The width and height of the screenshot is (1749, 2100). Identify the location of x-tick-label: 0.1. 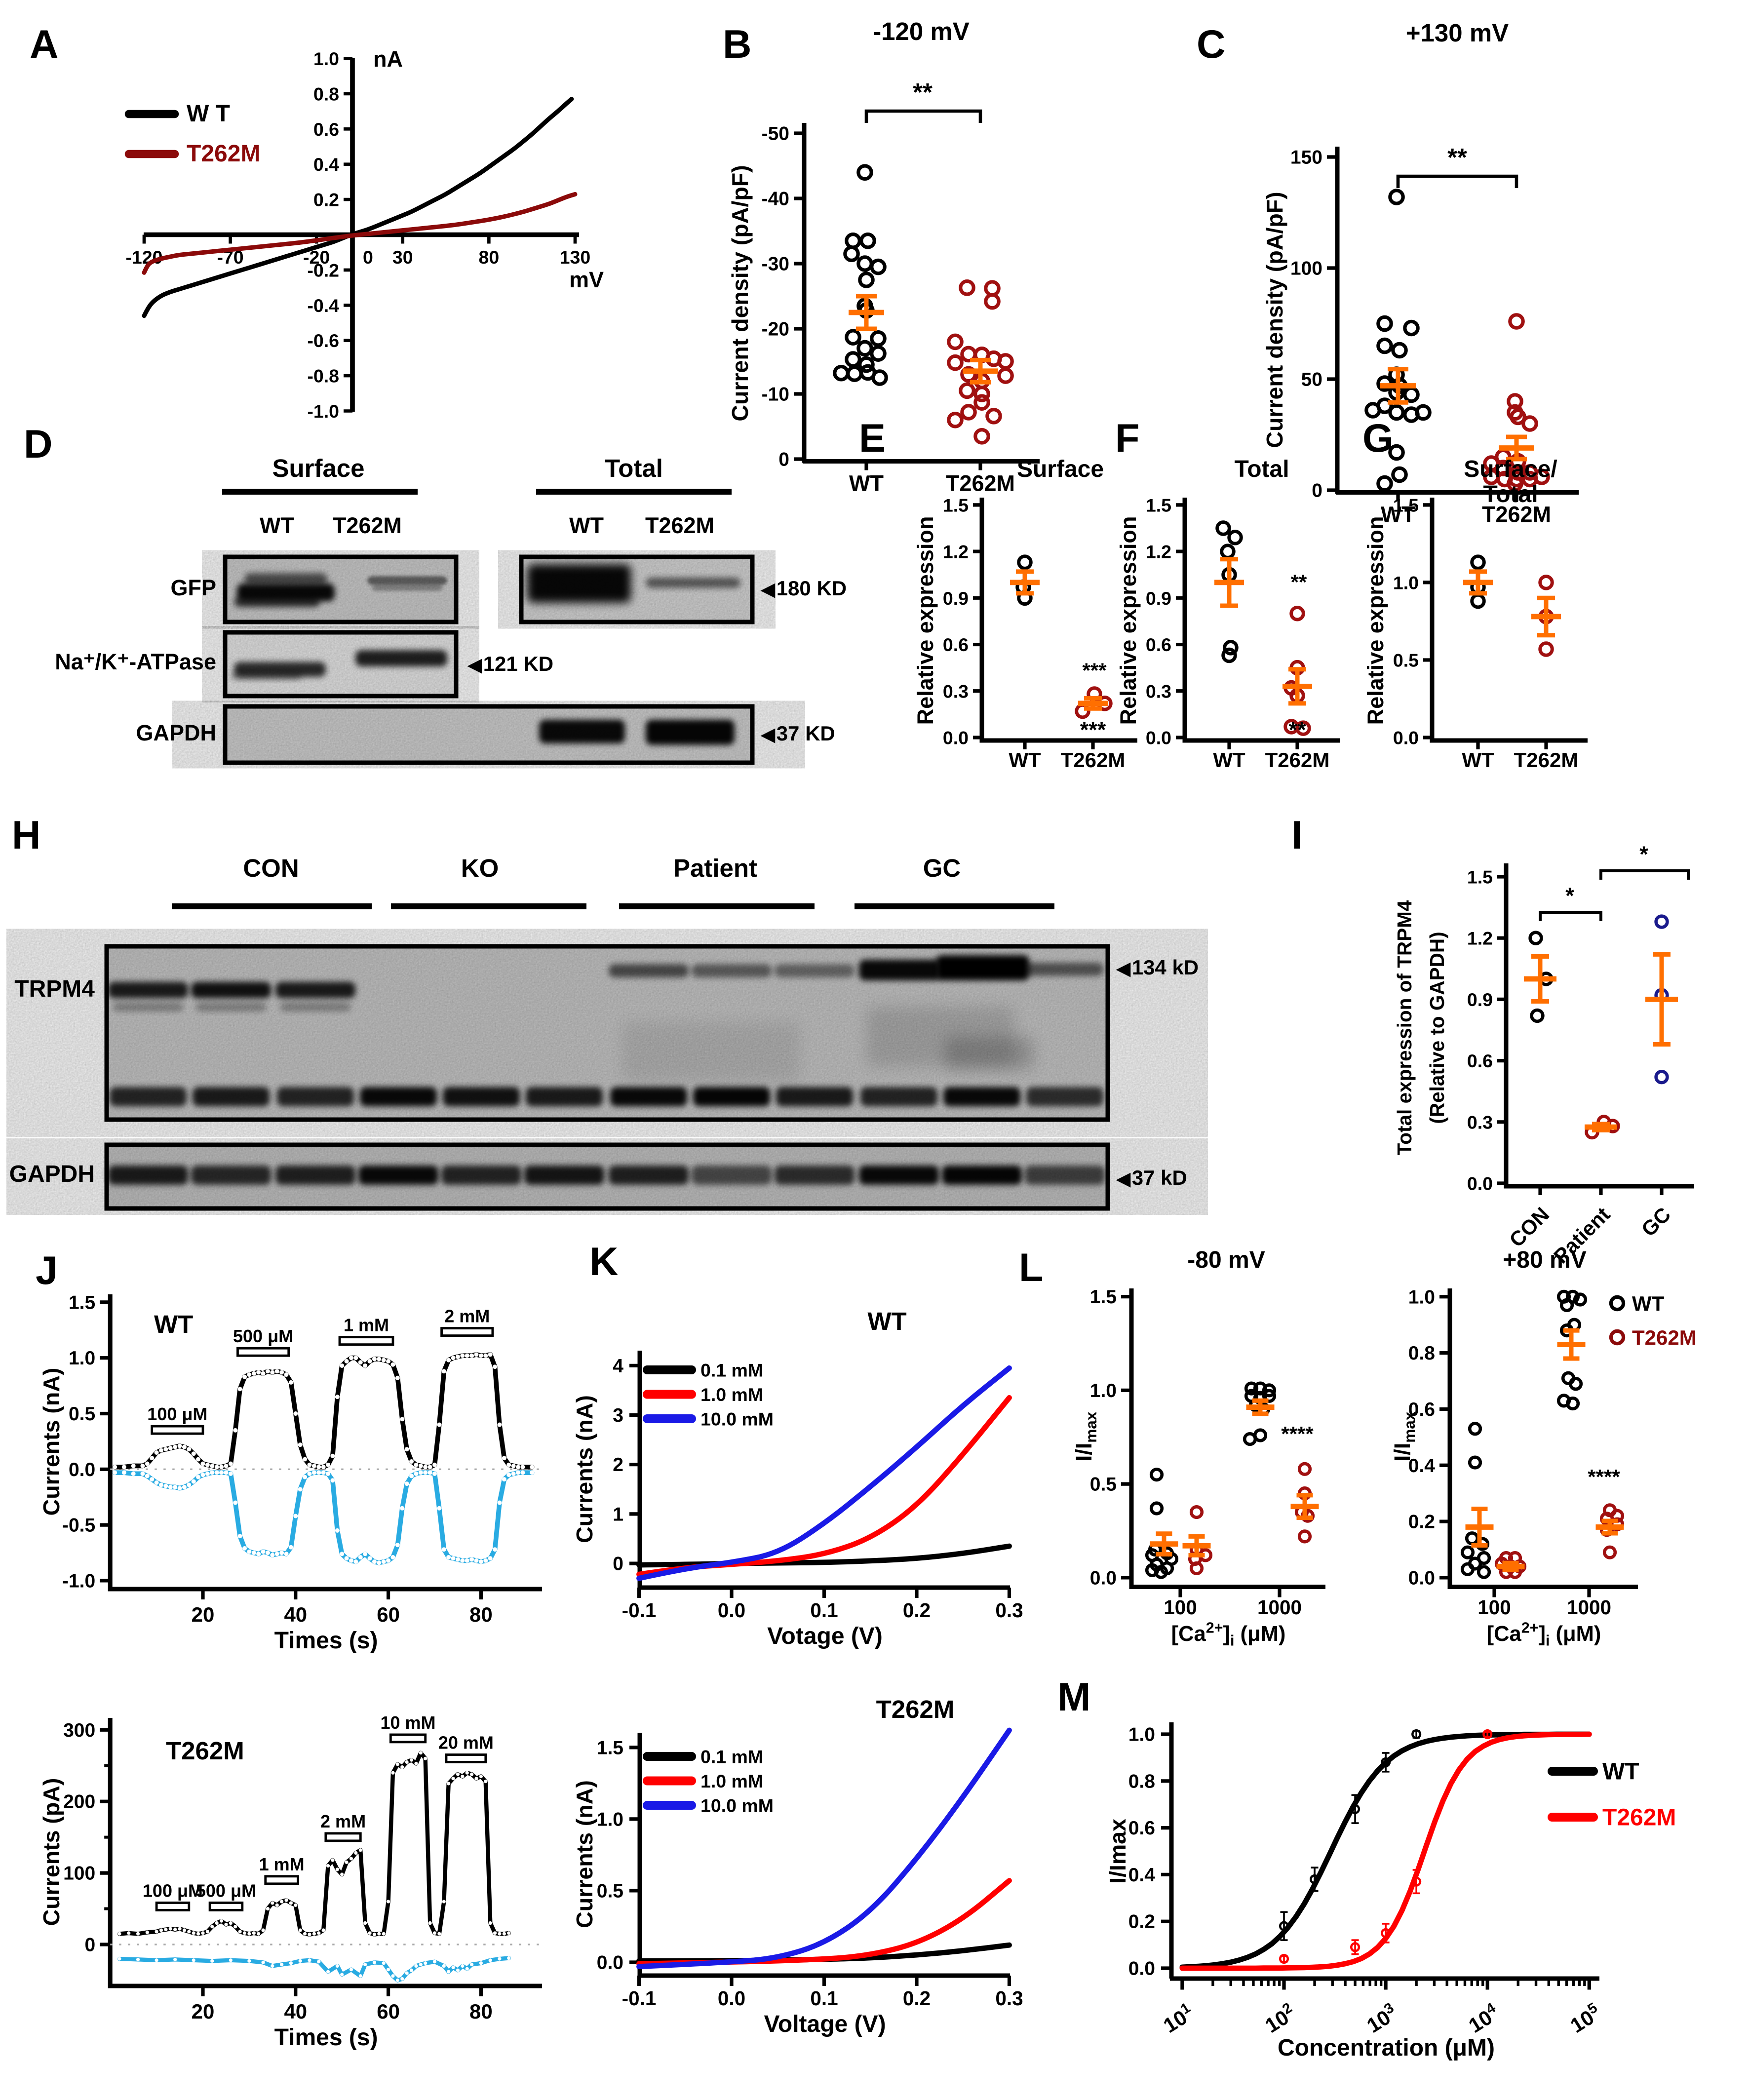
(824, 1611).